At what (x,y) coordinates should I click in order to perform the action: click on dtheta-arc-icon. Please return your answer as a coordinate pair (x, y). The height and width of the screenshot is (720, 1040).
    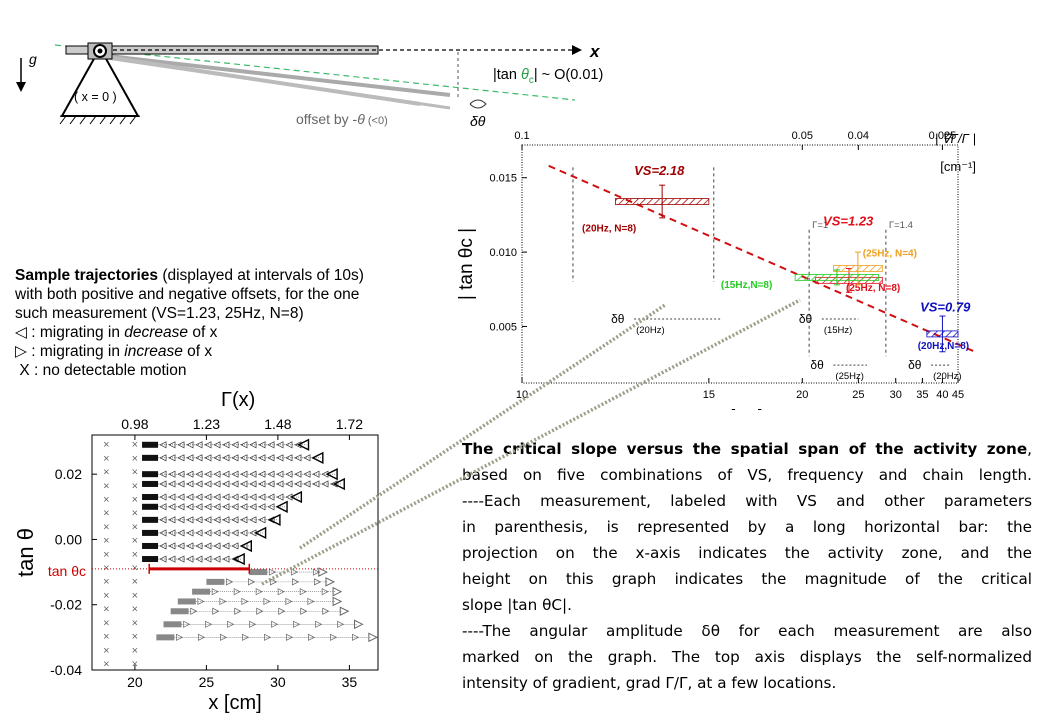
    Looking at the image, I should click on (478, 104).